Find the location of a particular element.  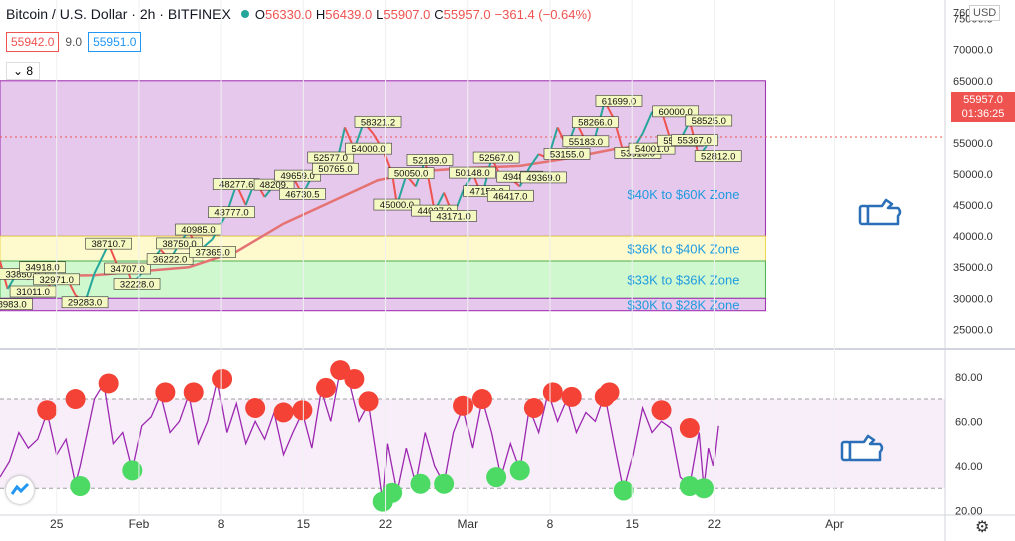

rsi-axis-tick: 20.00 is located at coordinates (969, 512).